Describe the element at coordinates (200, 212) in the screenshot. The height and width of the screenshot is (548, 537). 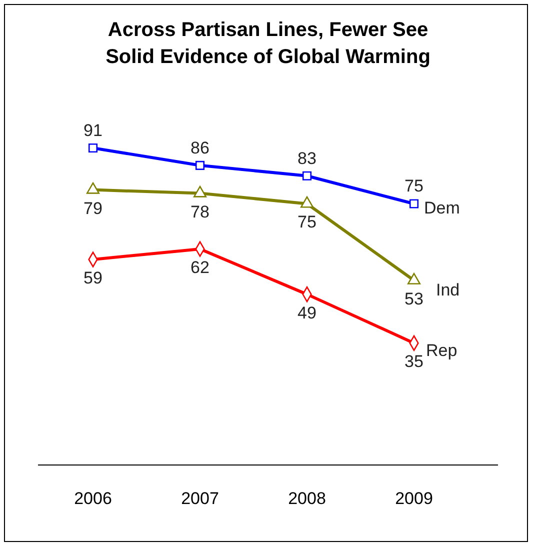
I see `data-label: 78` at that location.